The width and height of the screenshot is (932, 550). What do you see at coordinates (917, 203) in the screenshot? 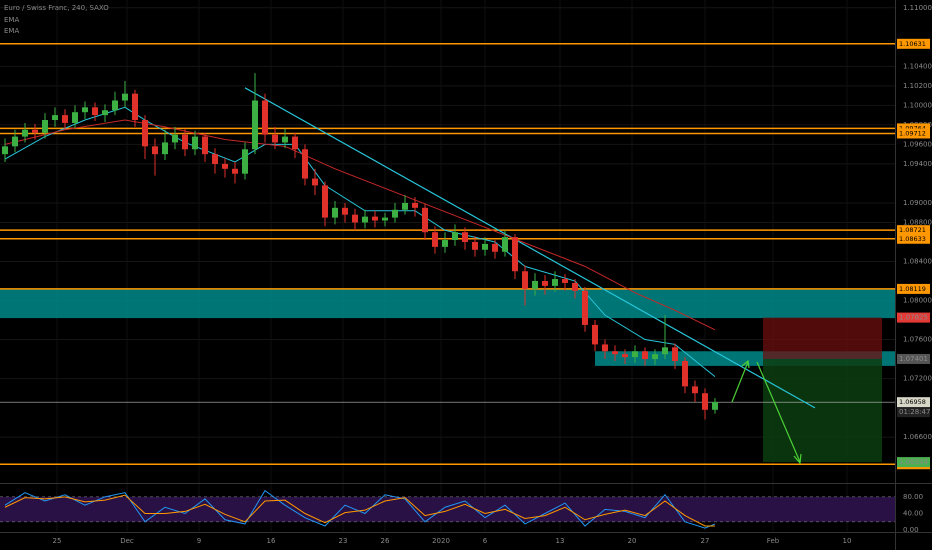
I see `y-tick-label: 1.09000` at bounding box center [917, 203].